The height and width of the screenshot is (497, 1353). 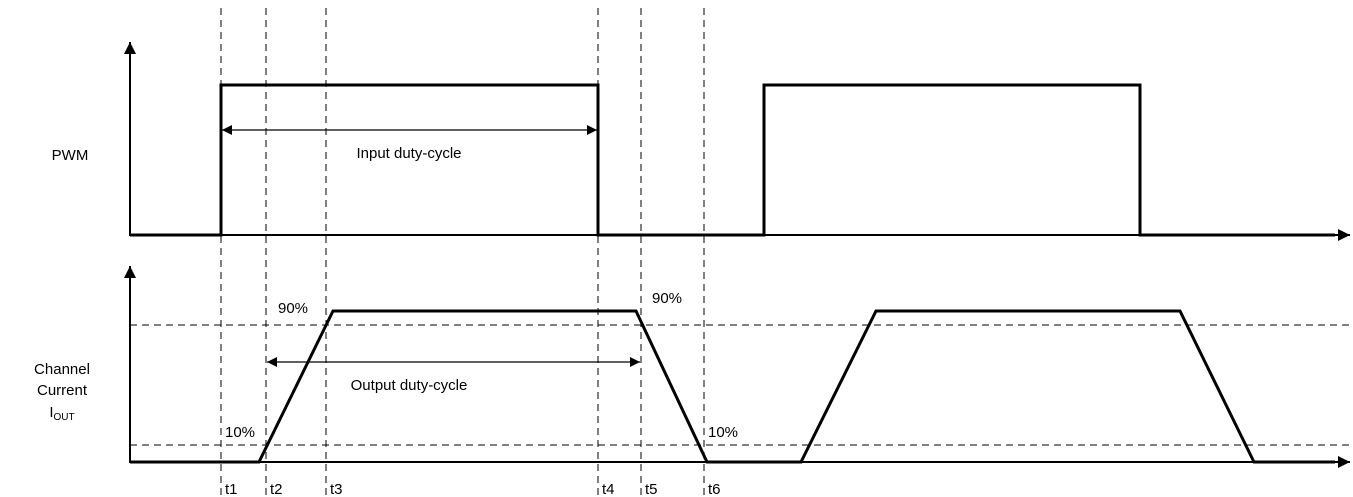 What do you see at coordinates (70, 155) in the screenshot?
I see `pwm-label: PWM` at bounding box center [70, 155].